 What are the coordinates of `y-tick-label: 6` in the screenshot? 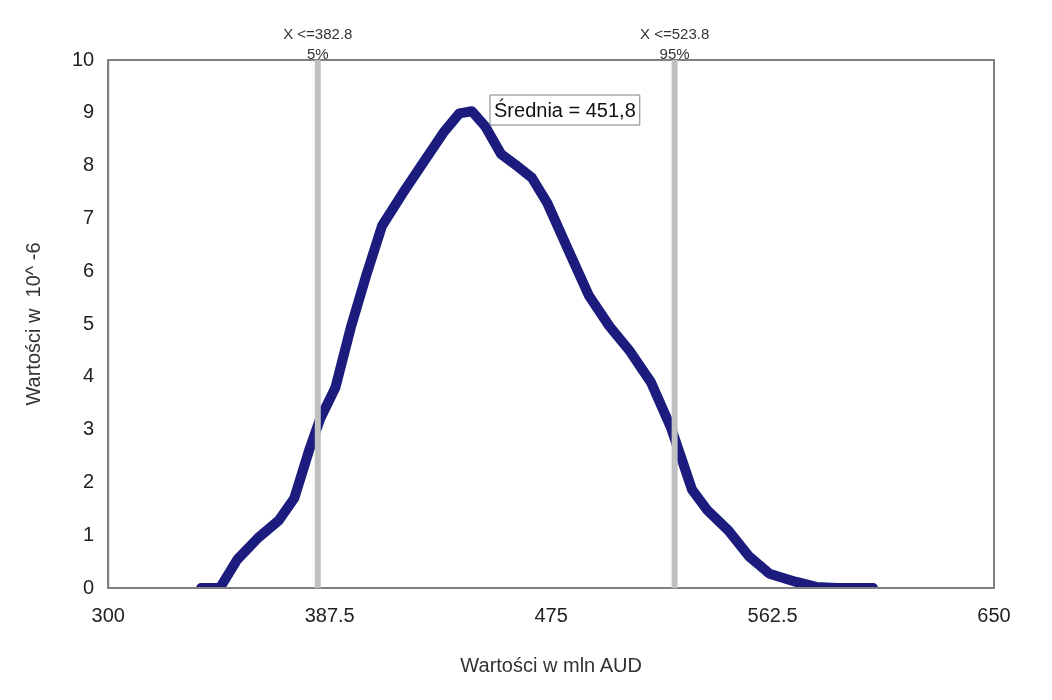 It's located at (89, 269).